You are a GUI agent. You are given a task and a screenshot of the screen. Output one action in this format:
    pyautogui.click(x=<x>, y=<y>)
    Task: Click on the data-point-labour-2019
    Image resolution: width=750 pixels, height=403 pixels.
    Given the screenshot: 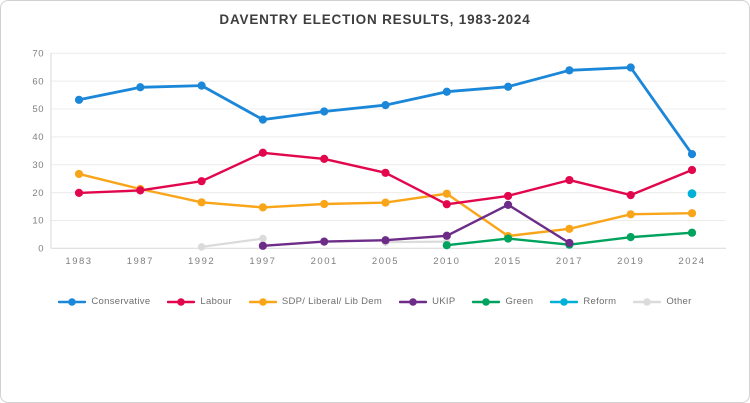 What is the action you would take?
    pyautogui.click(x=630, y=195)
    